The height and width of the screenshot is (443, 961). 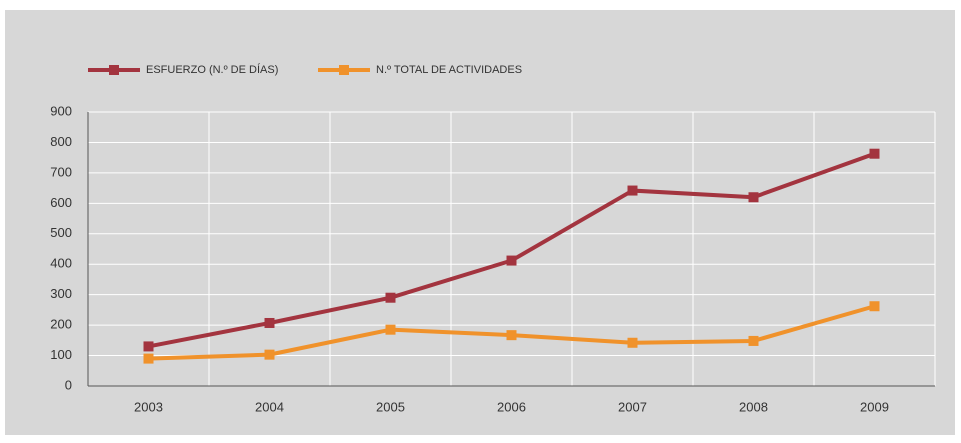 What do you see at coordinates (148, 406) in the screenshot?
I see `x-tick-label: 2003` at bounding box center [148, 406].